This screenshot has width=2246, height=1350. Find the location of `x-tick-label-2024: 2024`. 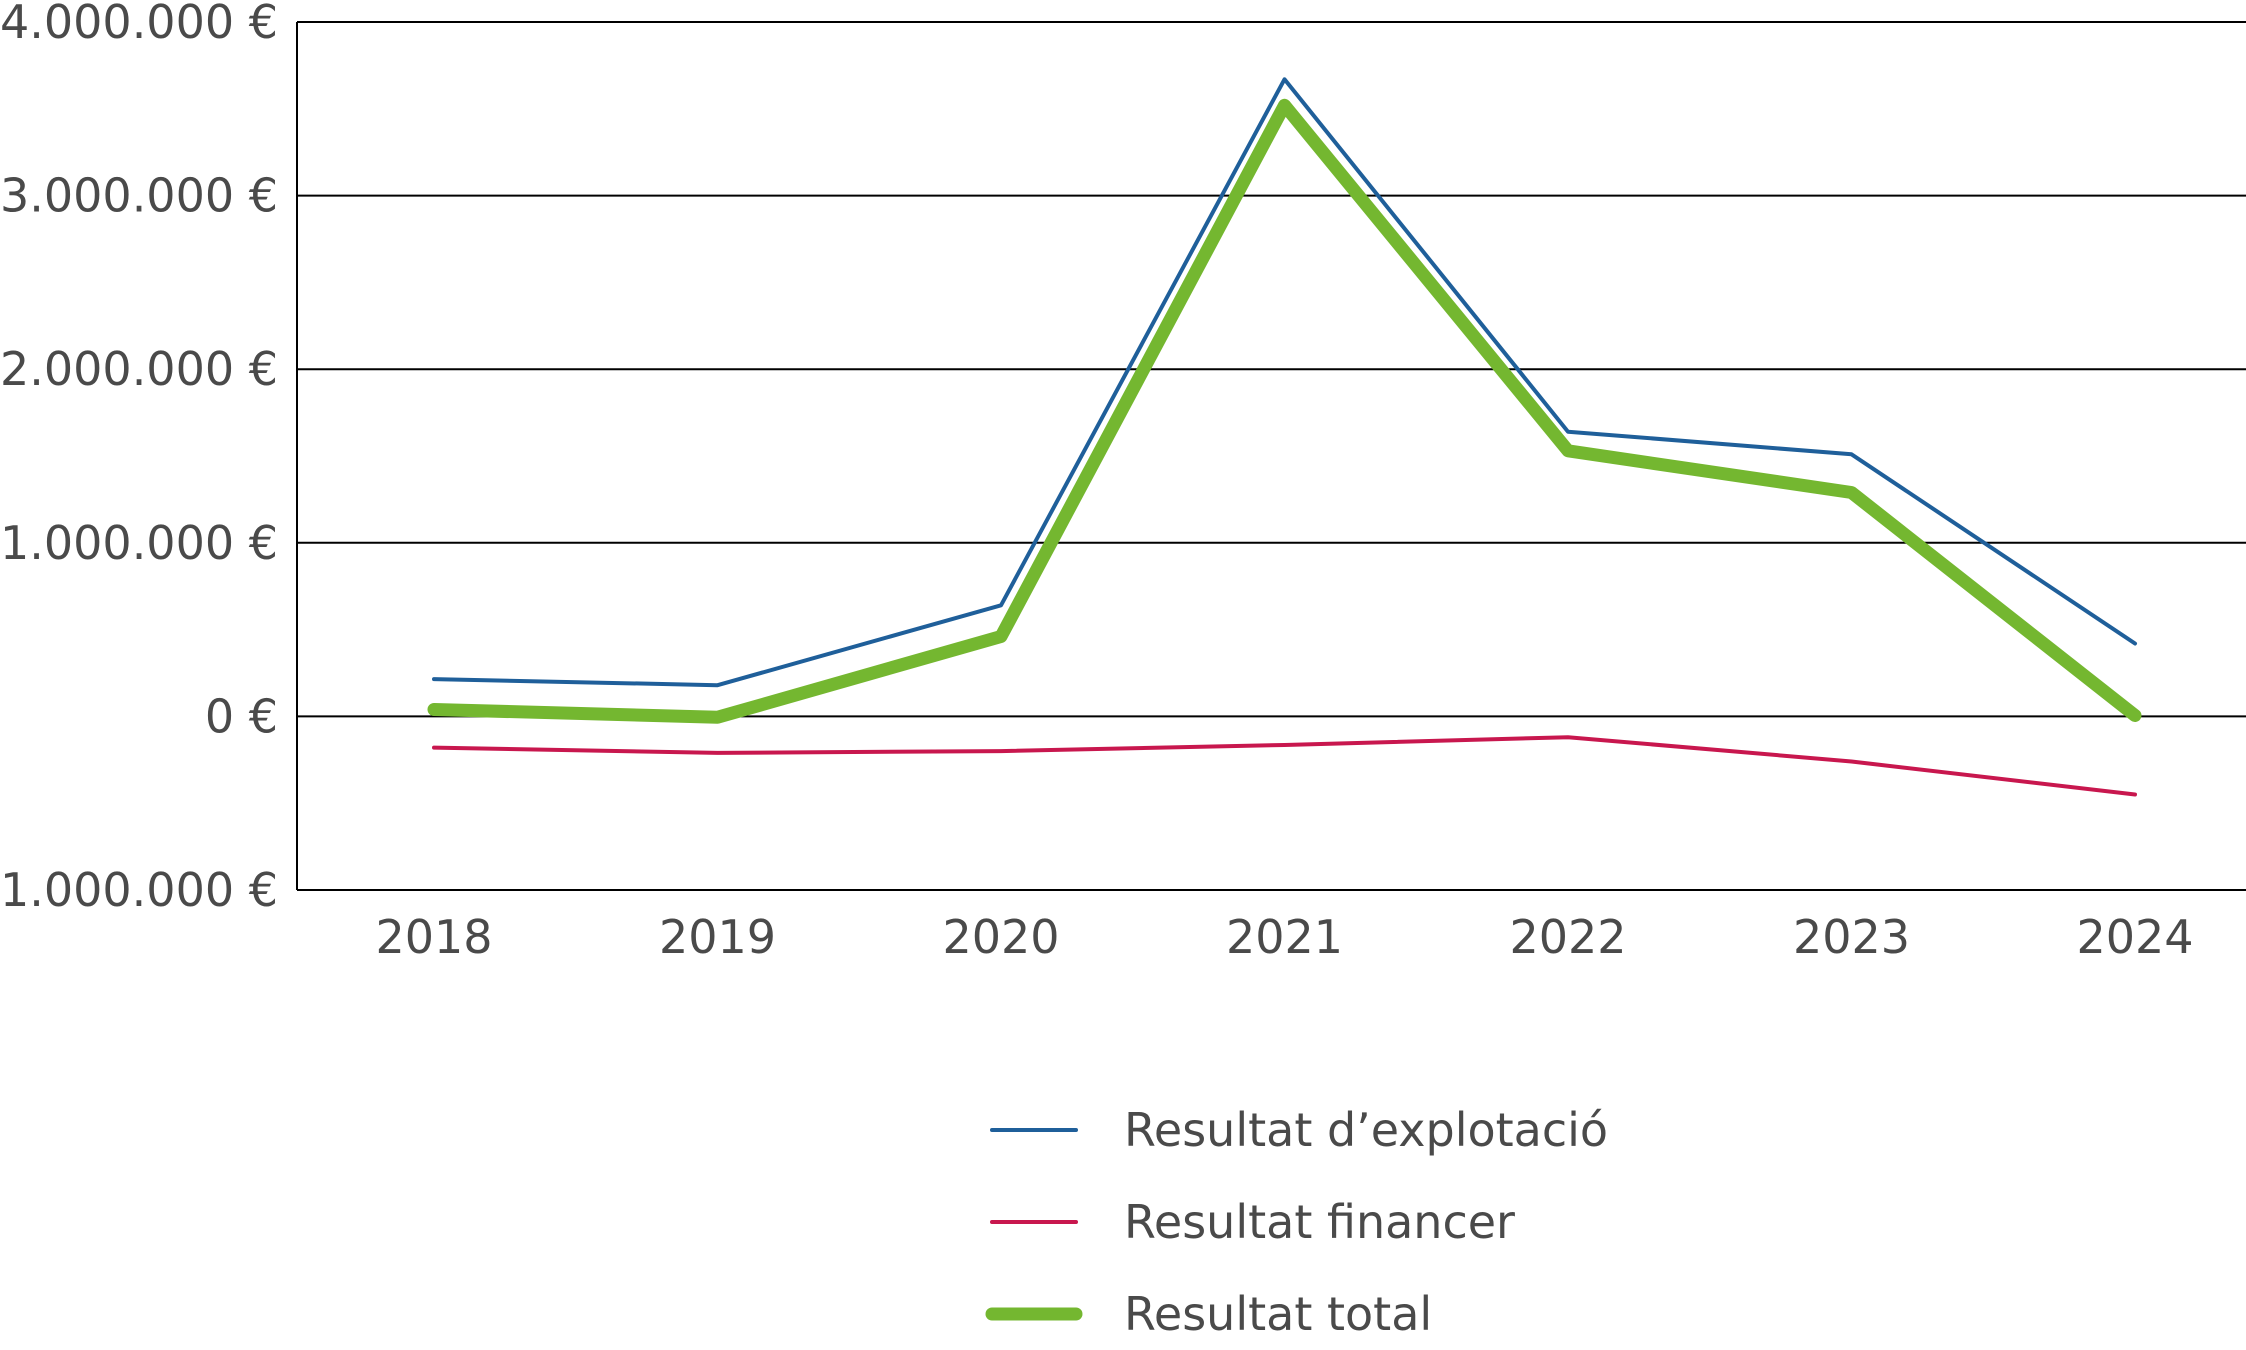

x-tick-label-2024: 2024 is located at coordinates (2134, 937).